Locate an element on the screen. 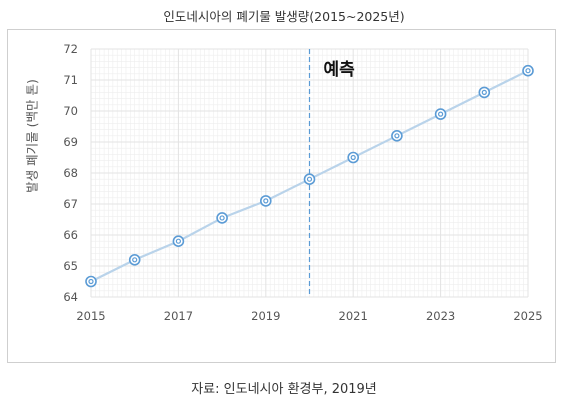 This screenshot has height=403, width=568. y-tick-label: 71 is located at coordinates (70, 80).